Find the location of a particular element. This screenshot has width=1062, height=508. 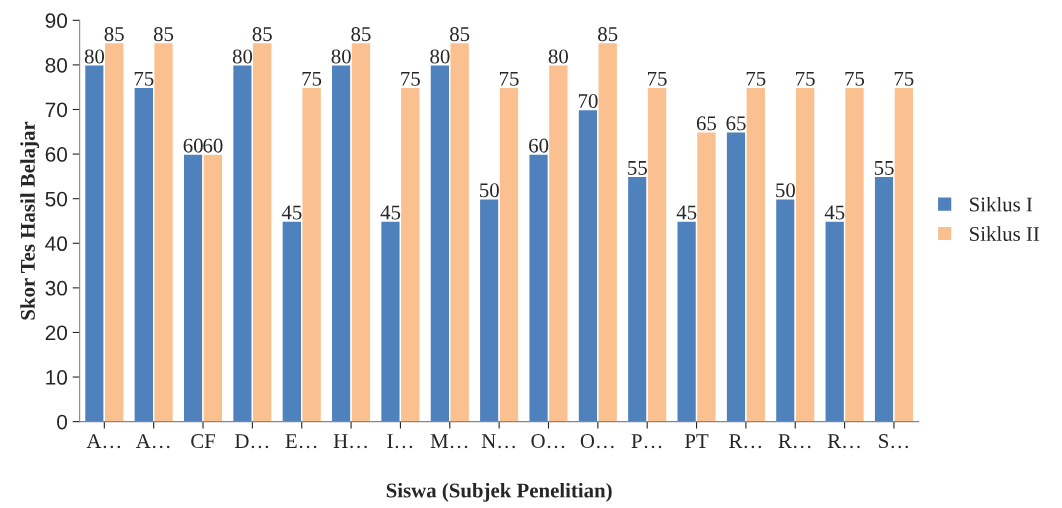

x-tick-label: PT is located at coordinates (696, 441).